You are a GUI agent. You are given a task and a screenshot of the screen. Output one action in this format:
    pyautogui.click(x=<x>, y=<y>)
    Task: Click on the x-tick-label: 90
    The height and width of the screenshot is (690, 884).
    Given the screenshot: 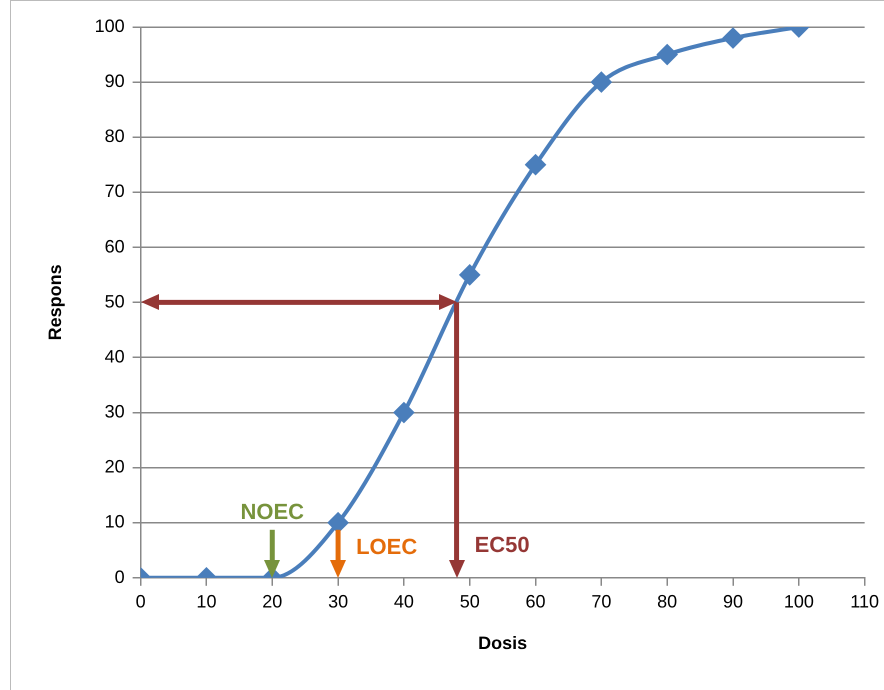 What is the action you would take?
    pyautogui.click(x=733, y=602)
    